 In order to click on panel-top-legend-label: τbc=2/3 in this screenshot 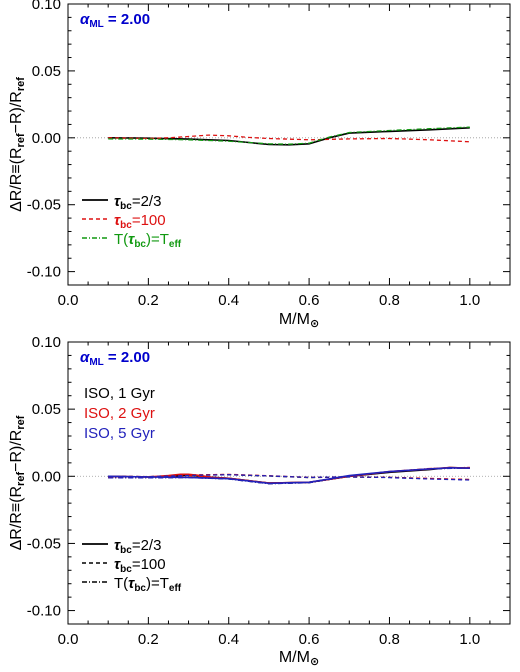, I will do `click(137, 202)`.